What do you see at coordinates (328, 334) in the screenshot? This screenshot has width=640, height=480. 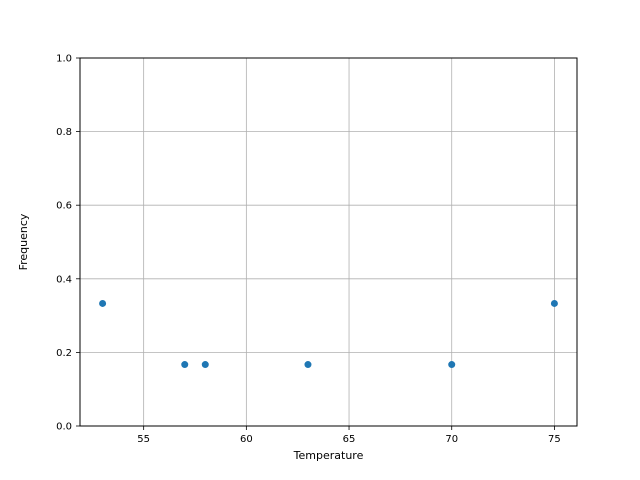 I see `data-points` at bounding box center [328, 334].